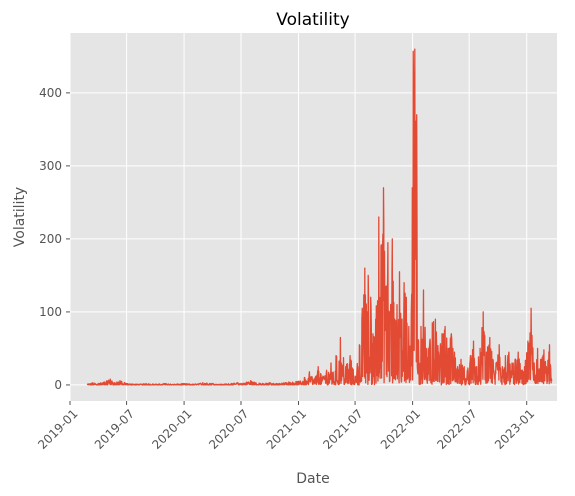 The width and height of the screenshot is (575, 496). Describe the element at coordinates (50, 312) in the screenshot. I see `y-tick-label: 100` at that location.